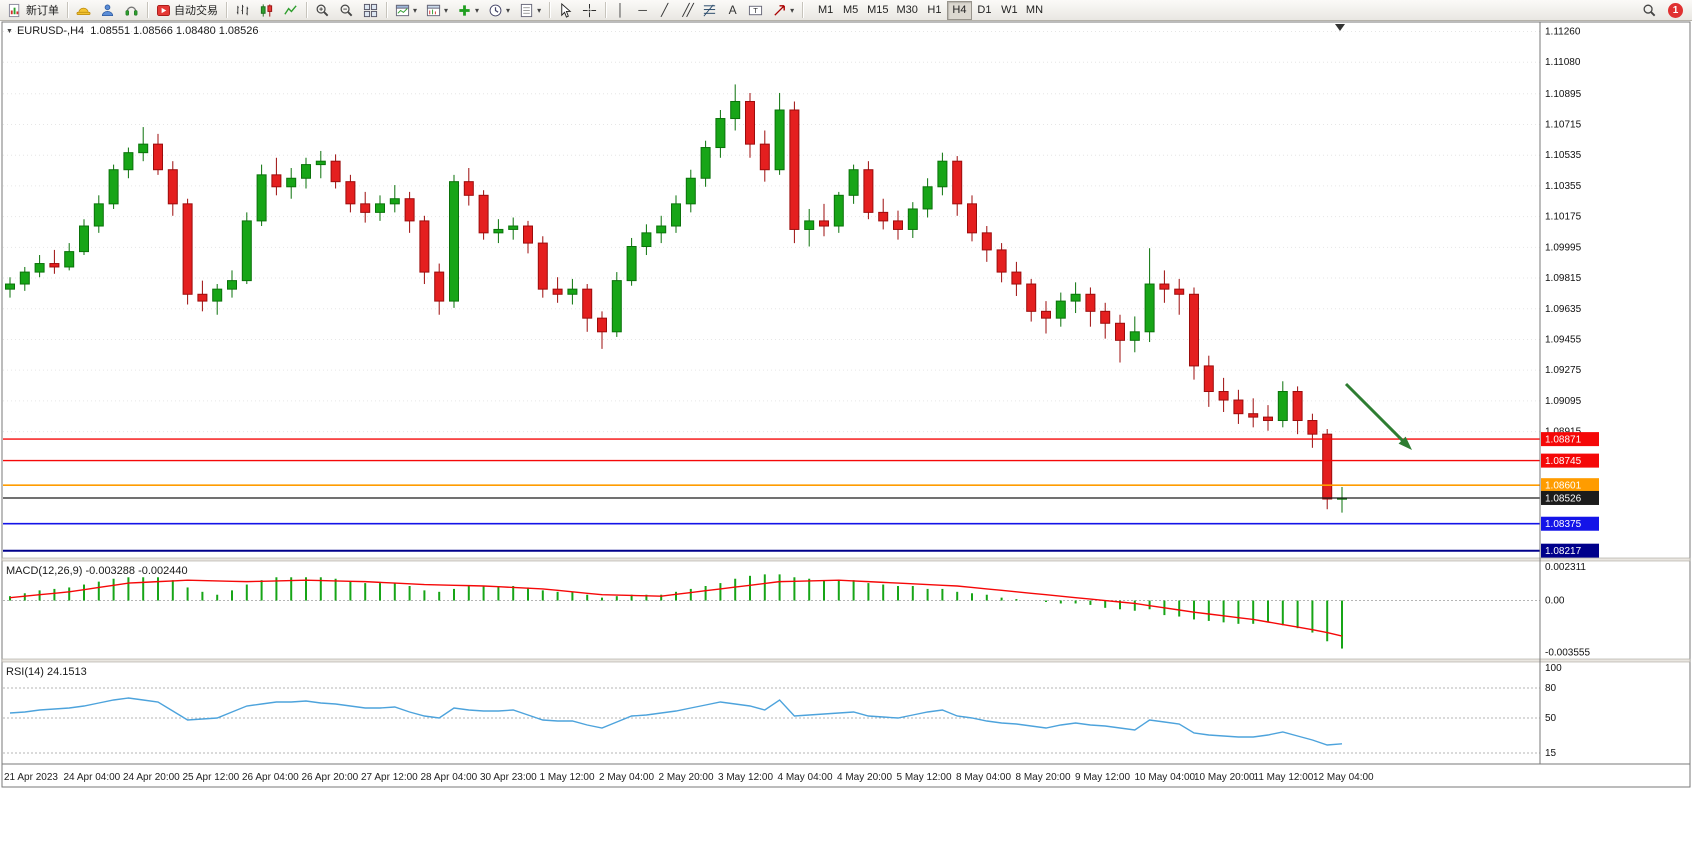 The height and width of the screenshot is (854, 1692). Describe the element at coordinates (1343, 777) in the screenshot. I see `svg-text: 12 May 04:00` at that location.